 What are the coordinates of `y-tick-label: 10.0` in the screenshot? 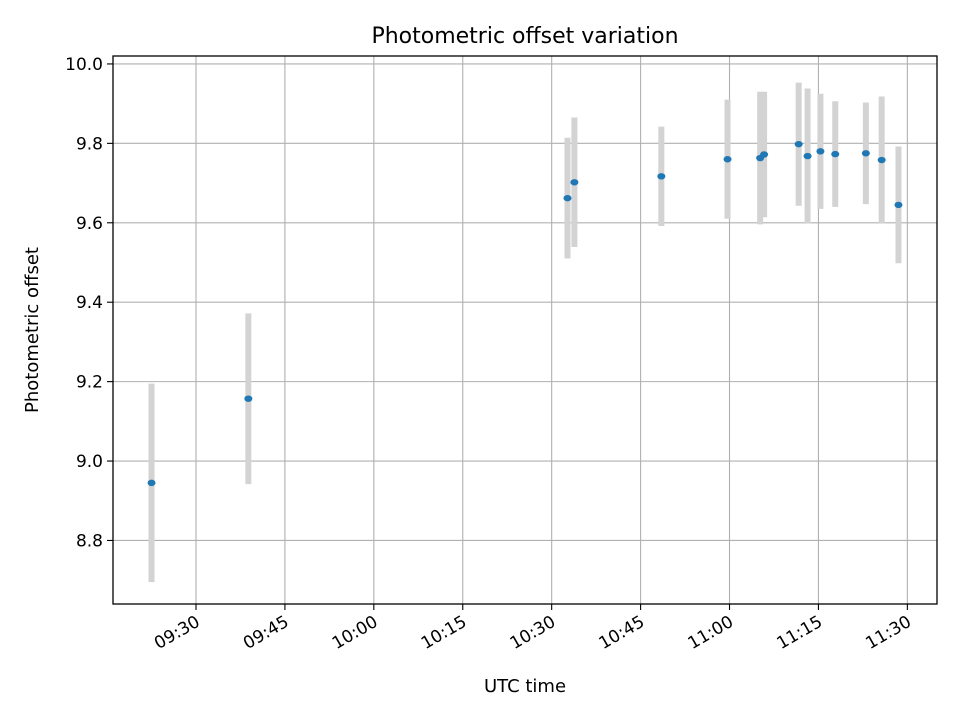 It's located at (84, 65).